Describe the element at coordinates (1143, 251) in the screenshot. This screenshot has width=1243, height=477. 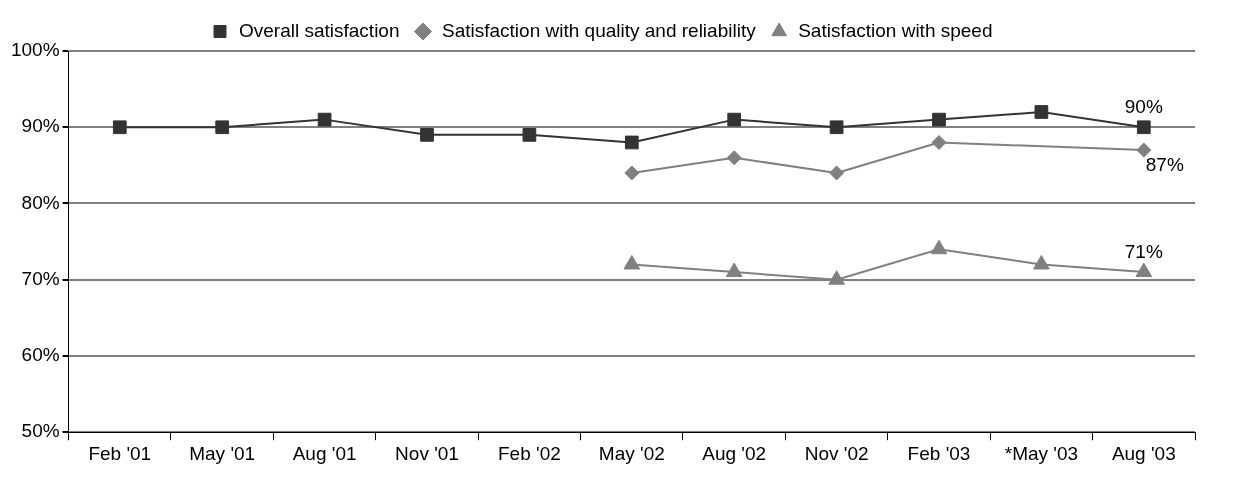
I see `data-label: 71%` at that location.